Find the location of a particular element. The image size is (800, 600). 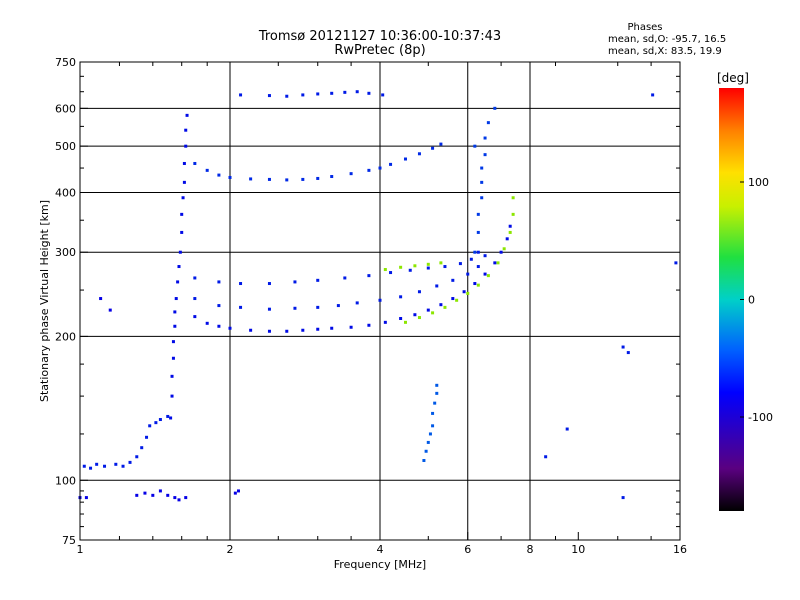

chart-title: Tromsø 20121127 10:36:00-10:37:43 is located at coordinates (379, 36).